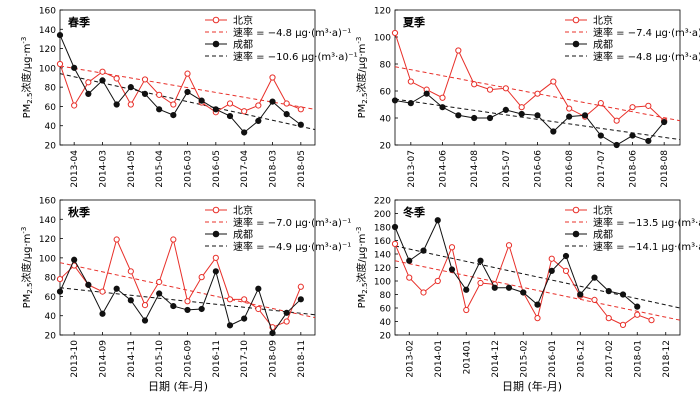 Image resolution: width=700 pixels, height=400 pixels. I want to click on x-tick-label: 2014-08, so click(475, 169).